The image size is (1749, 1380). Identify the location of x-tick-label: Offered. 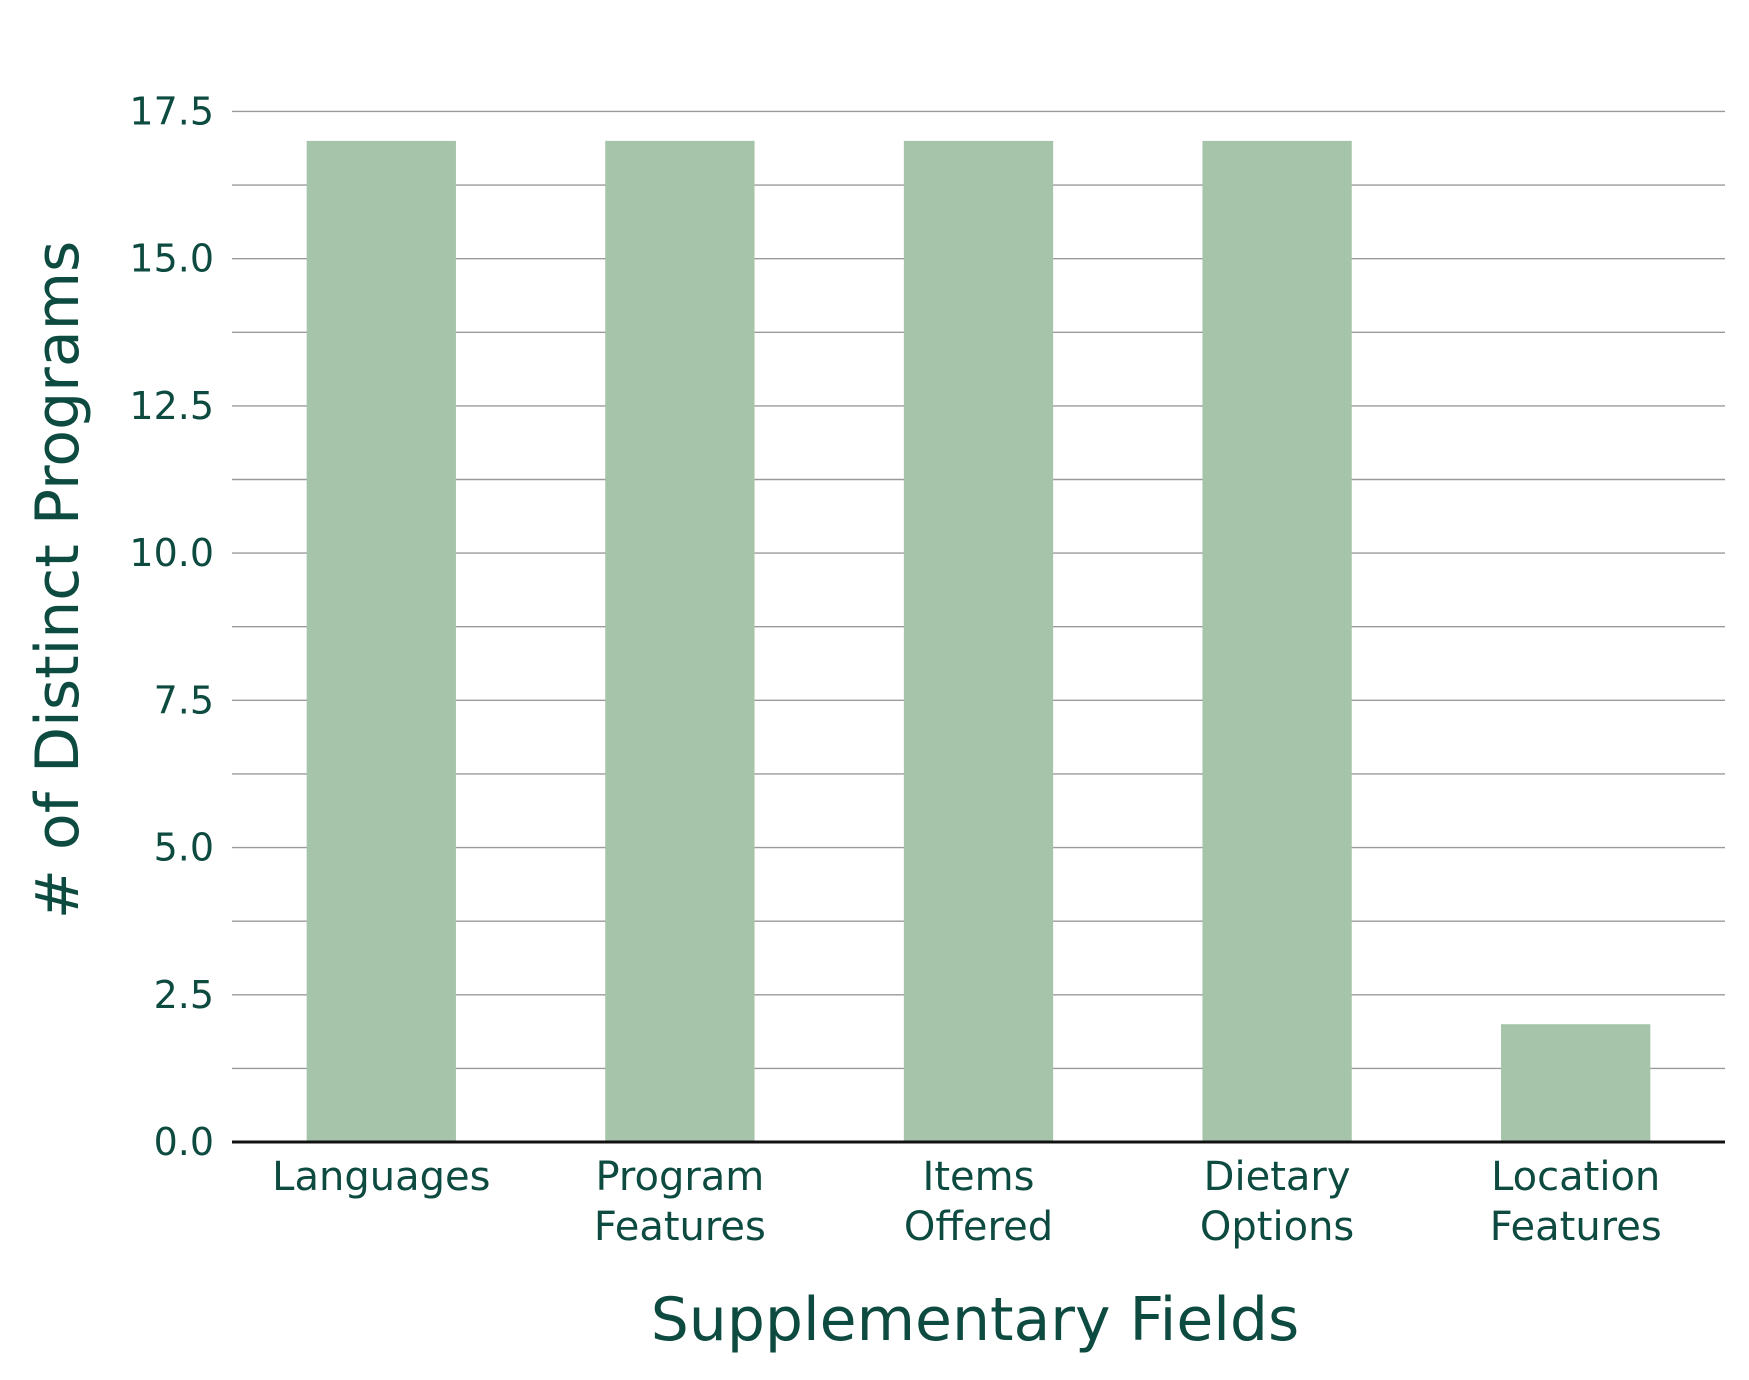
(978, 1227).